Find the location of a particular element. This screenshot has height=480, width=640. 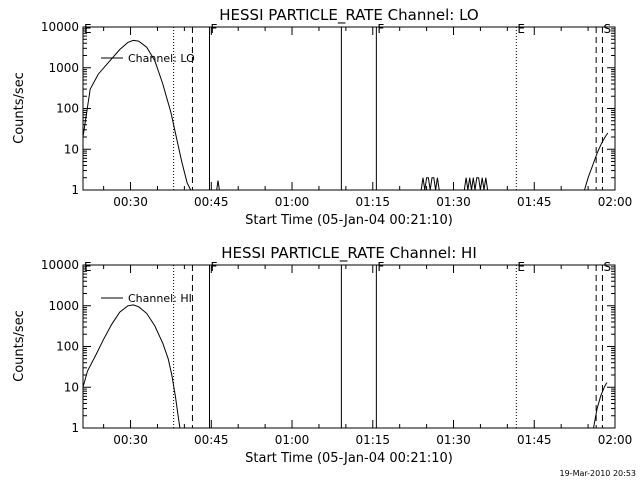

y-axis-label-lo: Counts/sec is located at coordinates (19, 108).